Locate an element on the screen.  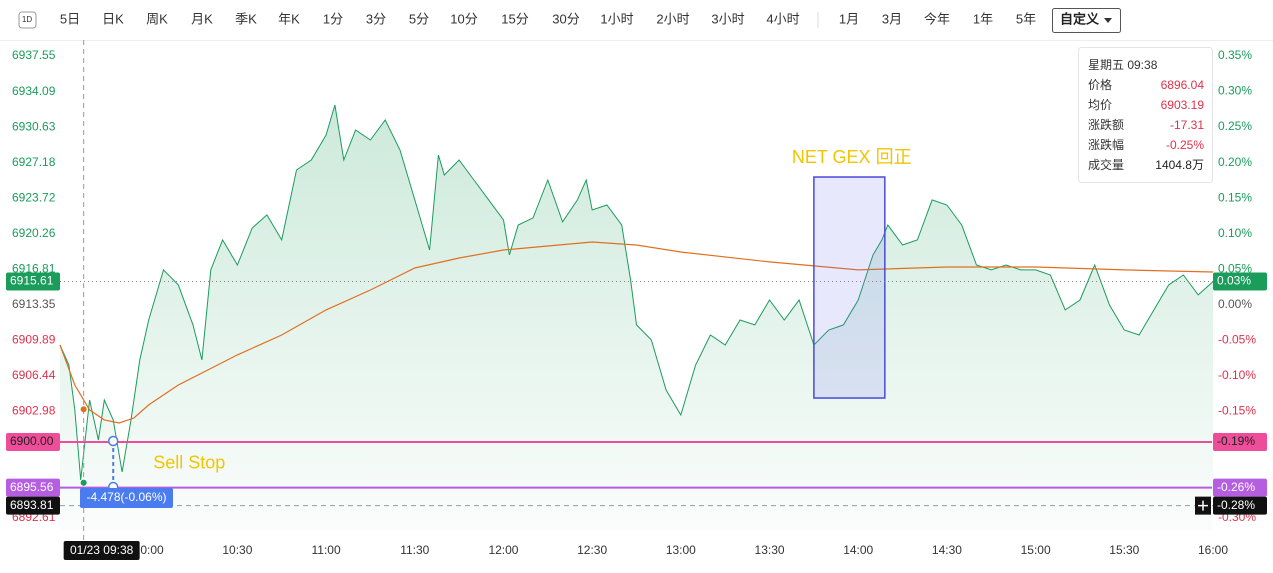
crosshair-x-badge-bg is located at coordinates (101, 550).